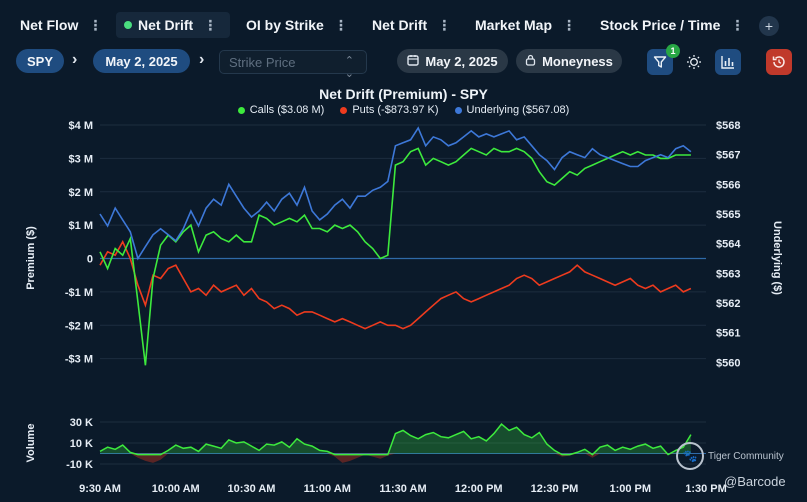 This screenshot has width=807, height=502. I want to click on ticker-pill: SPY, so click(40, 61).